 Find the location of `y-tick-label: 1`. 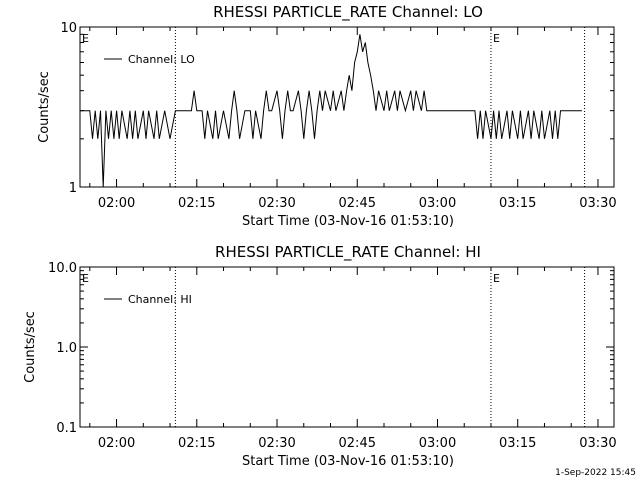

y-tick-label: 1 is located at coordinates (73, 188).